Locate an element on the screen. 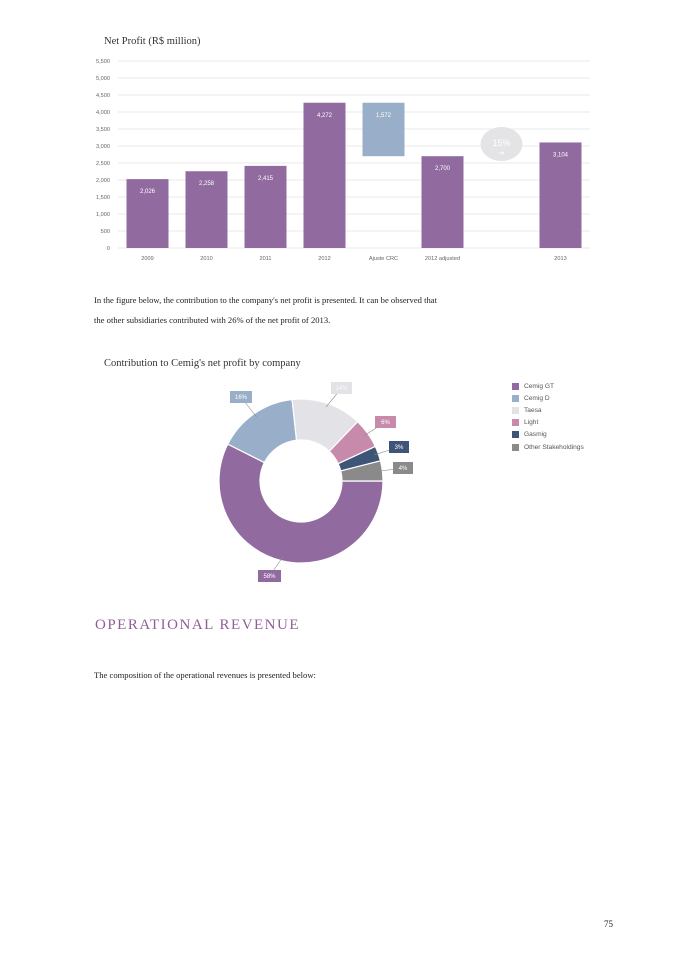  y-tick-label: 4,000 is located at coordinates (103, 113).